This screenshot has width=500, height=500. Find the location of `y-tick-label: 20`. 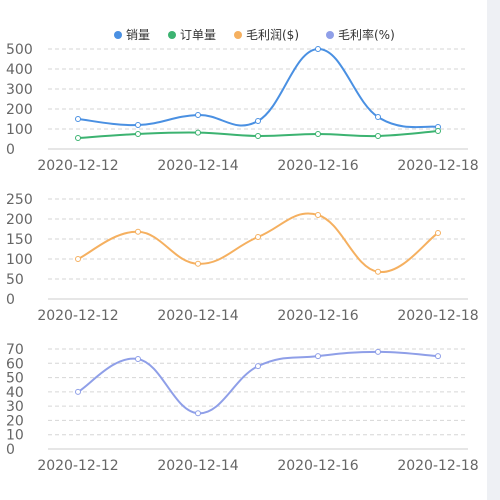

y-tick-label: 20 is located at coordinates (15, 421).